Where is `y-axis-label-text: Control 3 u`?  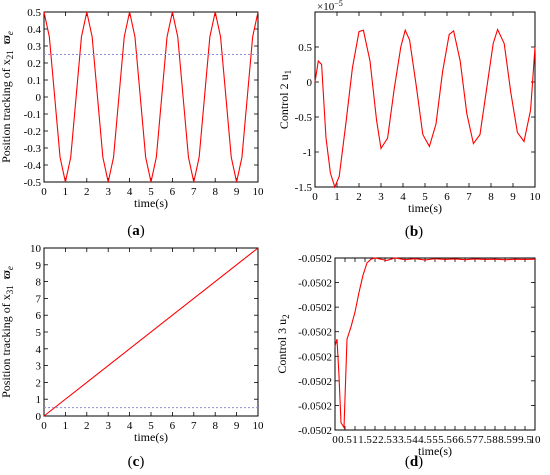
y-axis-label-text: Control 3 u is located at coordinates (282, 346).